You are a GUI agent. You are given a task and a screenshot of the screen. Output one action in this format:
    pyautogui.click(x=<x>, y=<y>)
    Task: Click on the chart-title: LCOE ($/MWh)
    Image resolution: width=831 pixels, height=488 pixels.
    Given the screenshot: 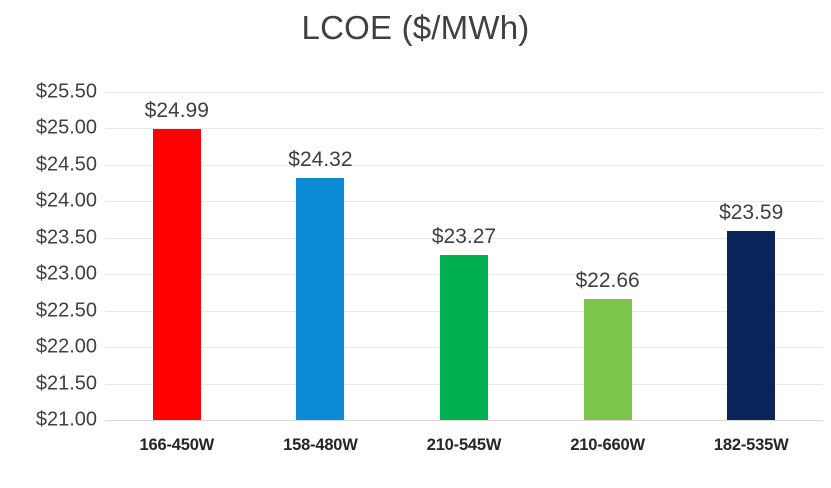 What is the action you would take?
    pyautogui.click(x=415, y=27)
    